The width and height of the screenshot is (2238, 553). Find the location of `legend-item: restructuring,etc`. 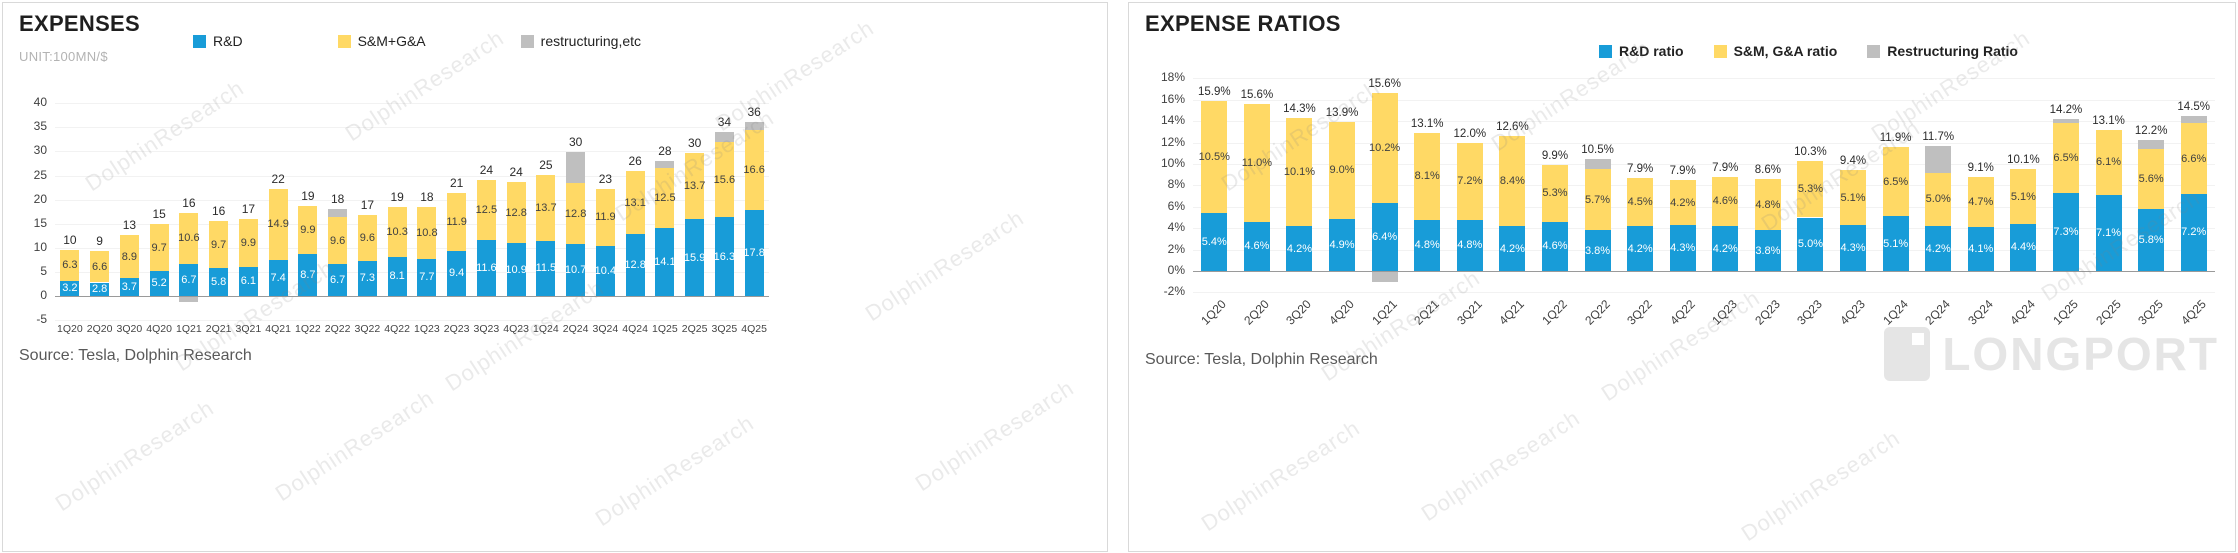

legend-item: restructuring,etc is located at coordinates (581, 41).